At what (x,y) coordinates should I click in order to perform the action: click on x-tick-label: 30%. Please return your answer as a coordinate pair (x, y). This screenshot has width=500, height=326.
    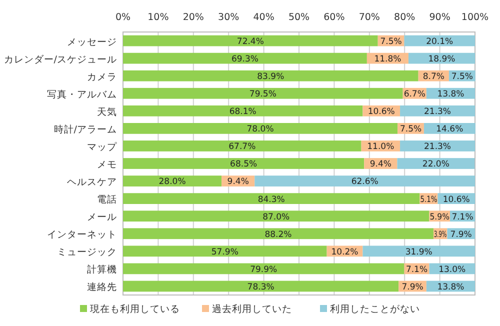
    Looking at the image, I should click on (229, 17).